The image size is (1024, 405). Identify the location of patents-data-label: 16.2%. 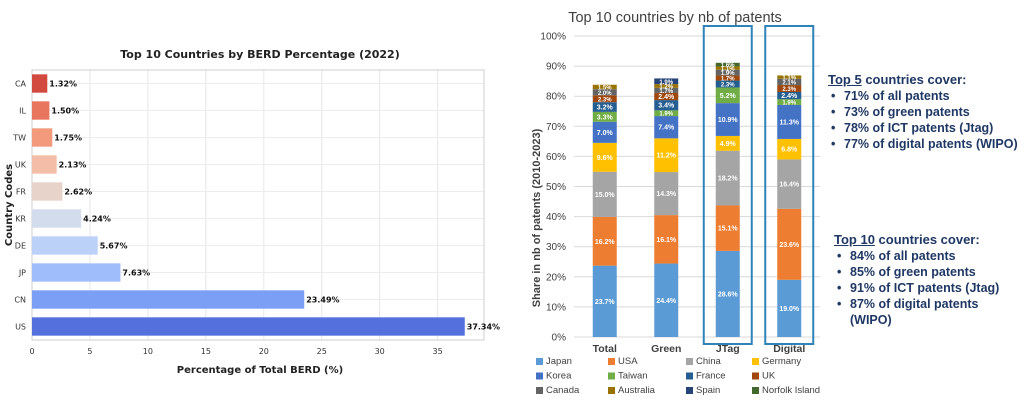
(605, 242).